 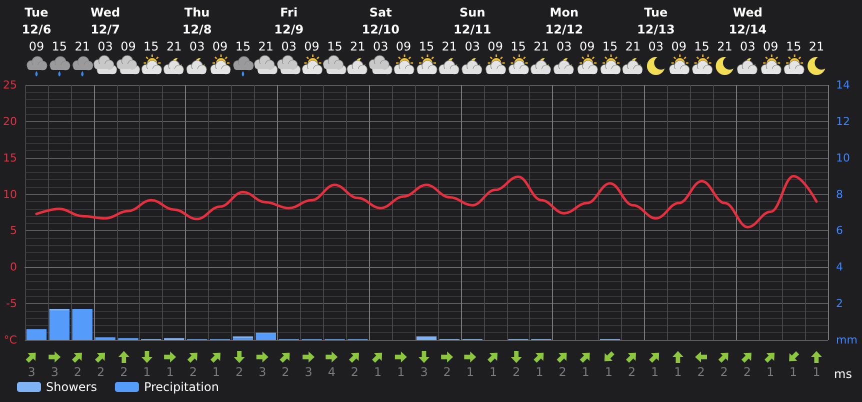 What do you see at coordinates (426, 201) in the screenshot?
I see `line-series` at bounding box center [426, 201].